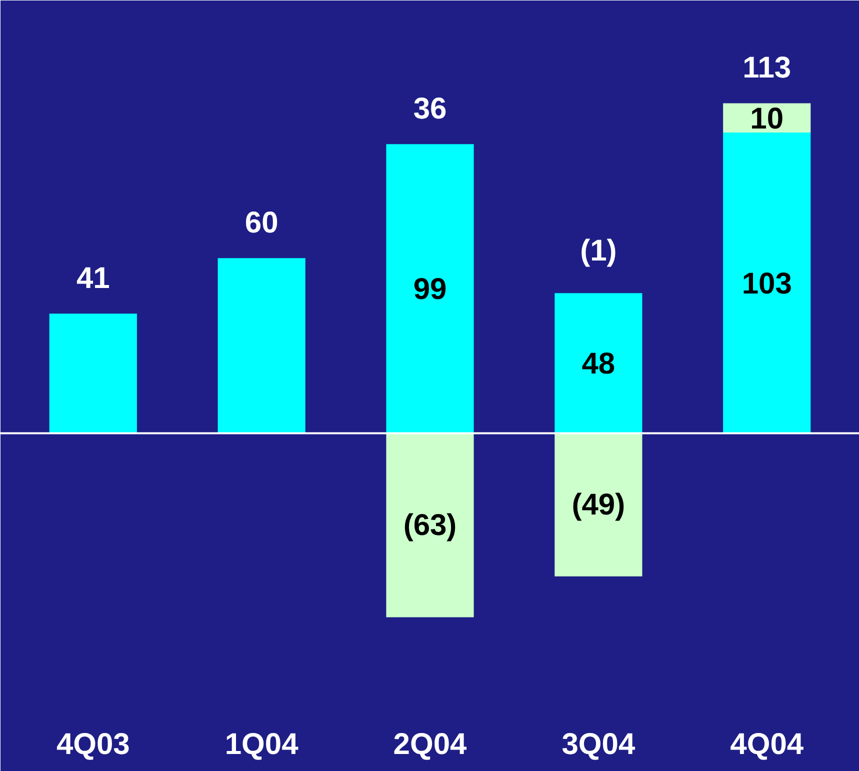 This screenshot has width=859, height=771. What do you see at coordinates (430, 745) in the screenshot?
I see `x-tick-label: 2Q04` at bounding box center [430, 745].